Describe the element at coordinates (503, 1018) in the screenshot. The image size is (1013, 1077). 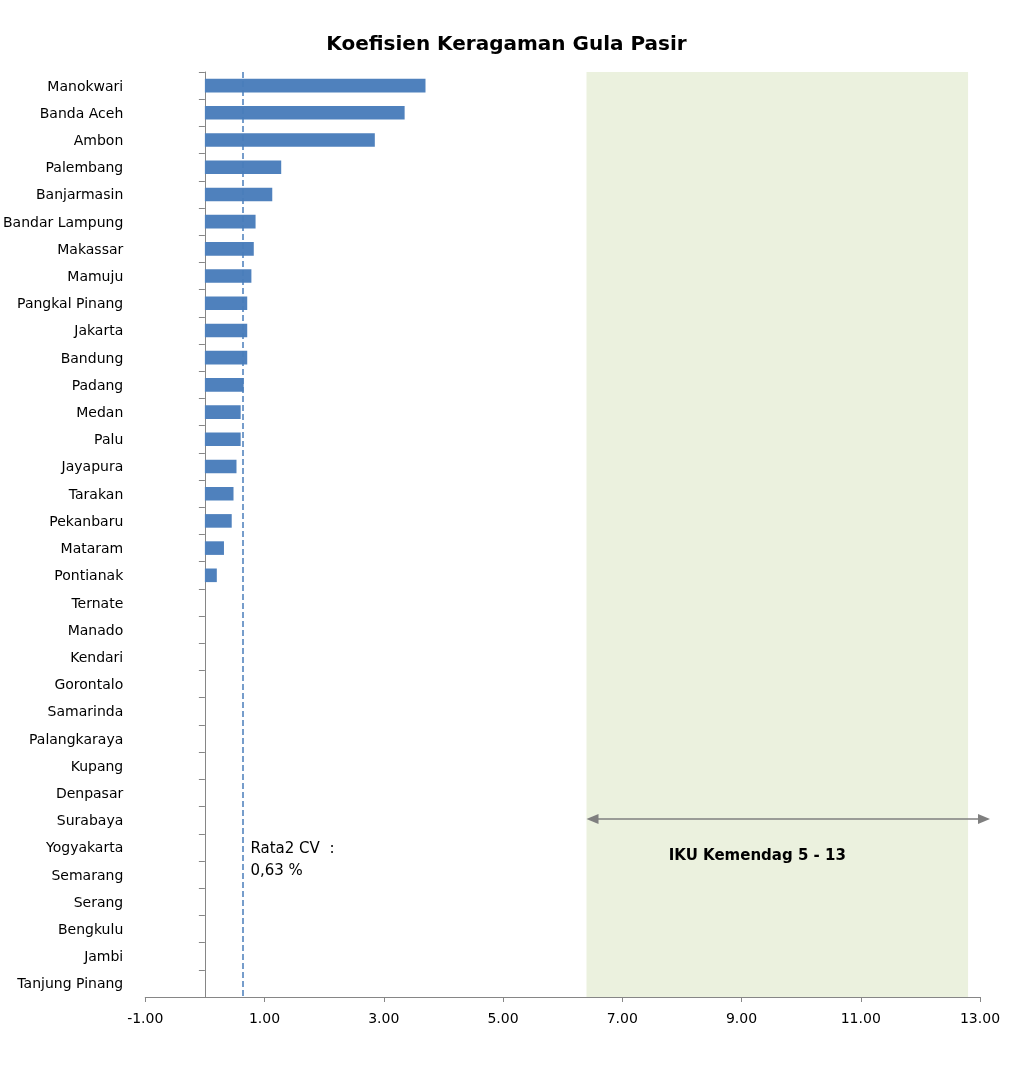
I see `x-tick-label: 5.00` at that location.